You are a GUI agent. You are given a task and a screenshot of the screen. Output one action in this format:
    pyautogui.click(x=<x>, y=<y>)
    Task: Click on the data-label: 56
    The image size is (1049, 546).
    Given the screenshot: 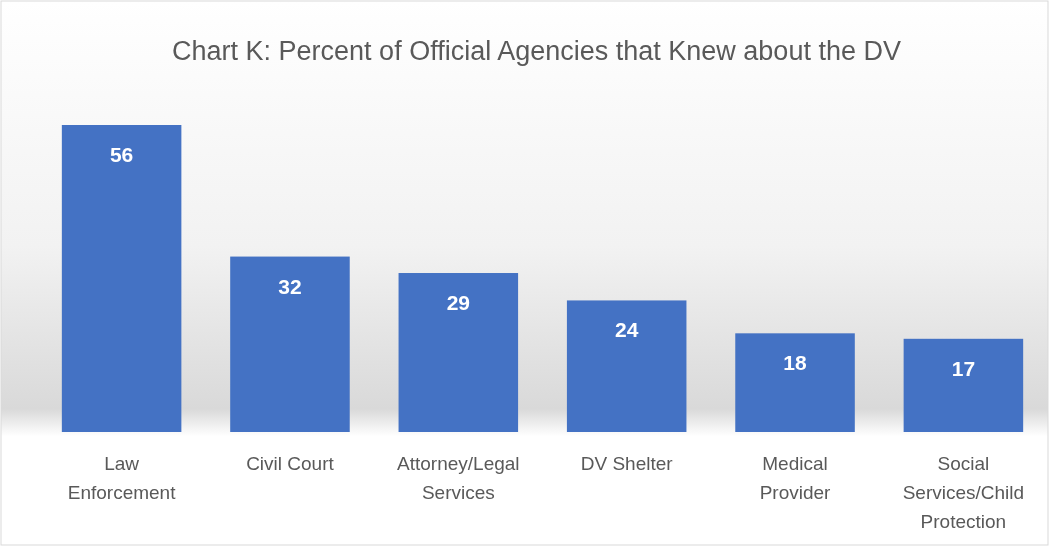 What is the action you would take?
    pyautogui.click(x=121, y=154)
    